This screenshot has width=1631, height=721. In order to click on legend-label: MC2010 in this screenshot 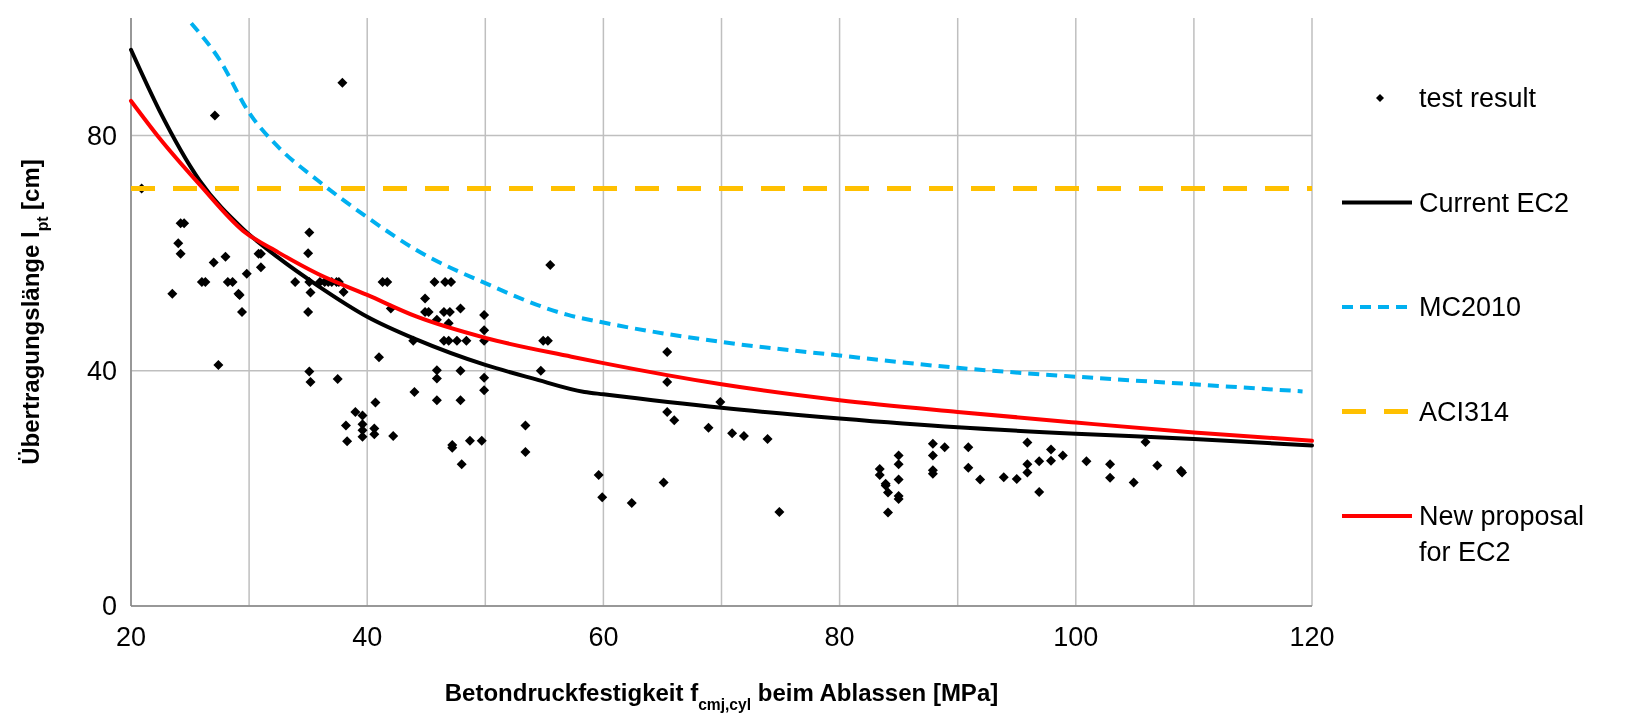, I will do `click(1470, 307)`.